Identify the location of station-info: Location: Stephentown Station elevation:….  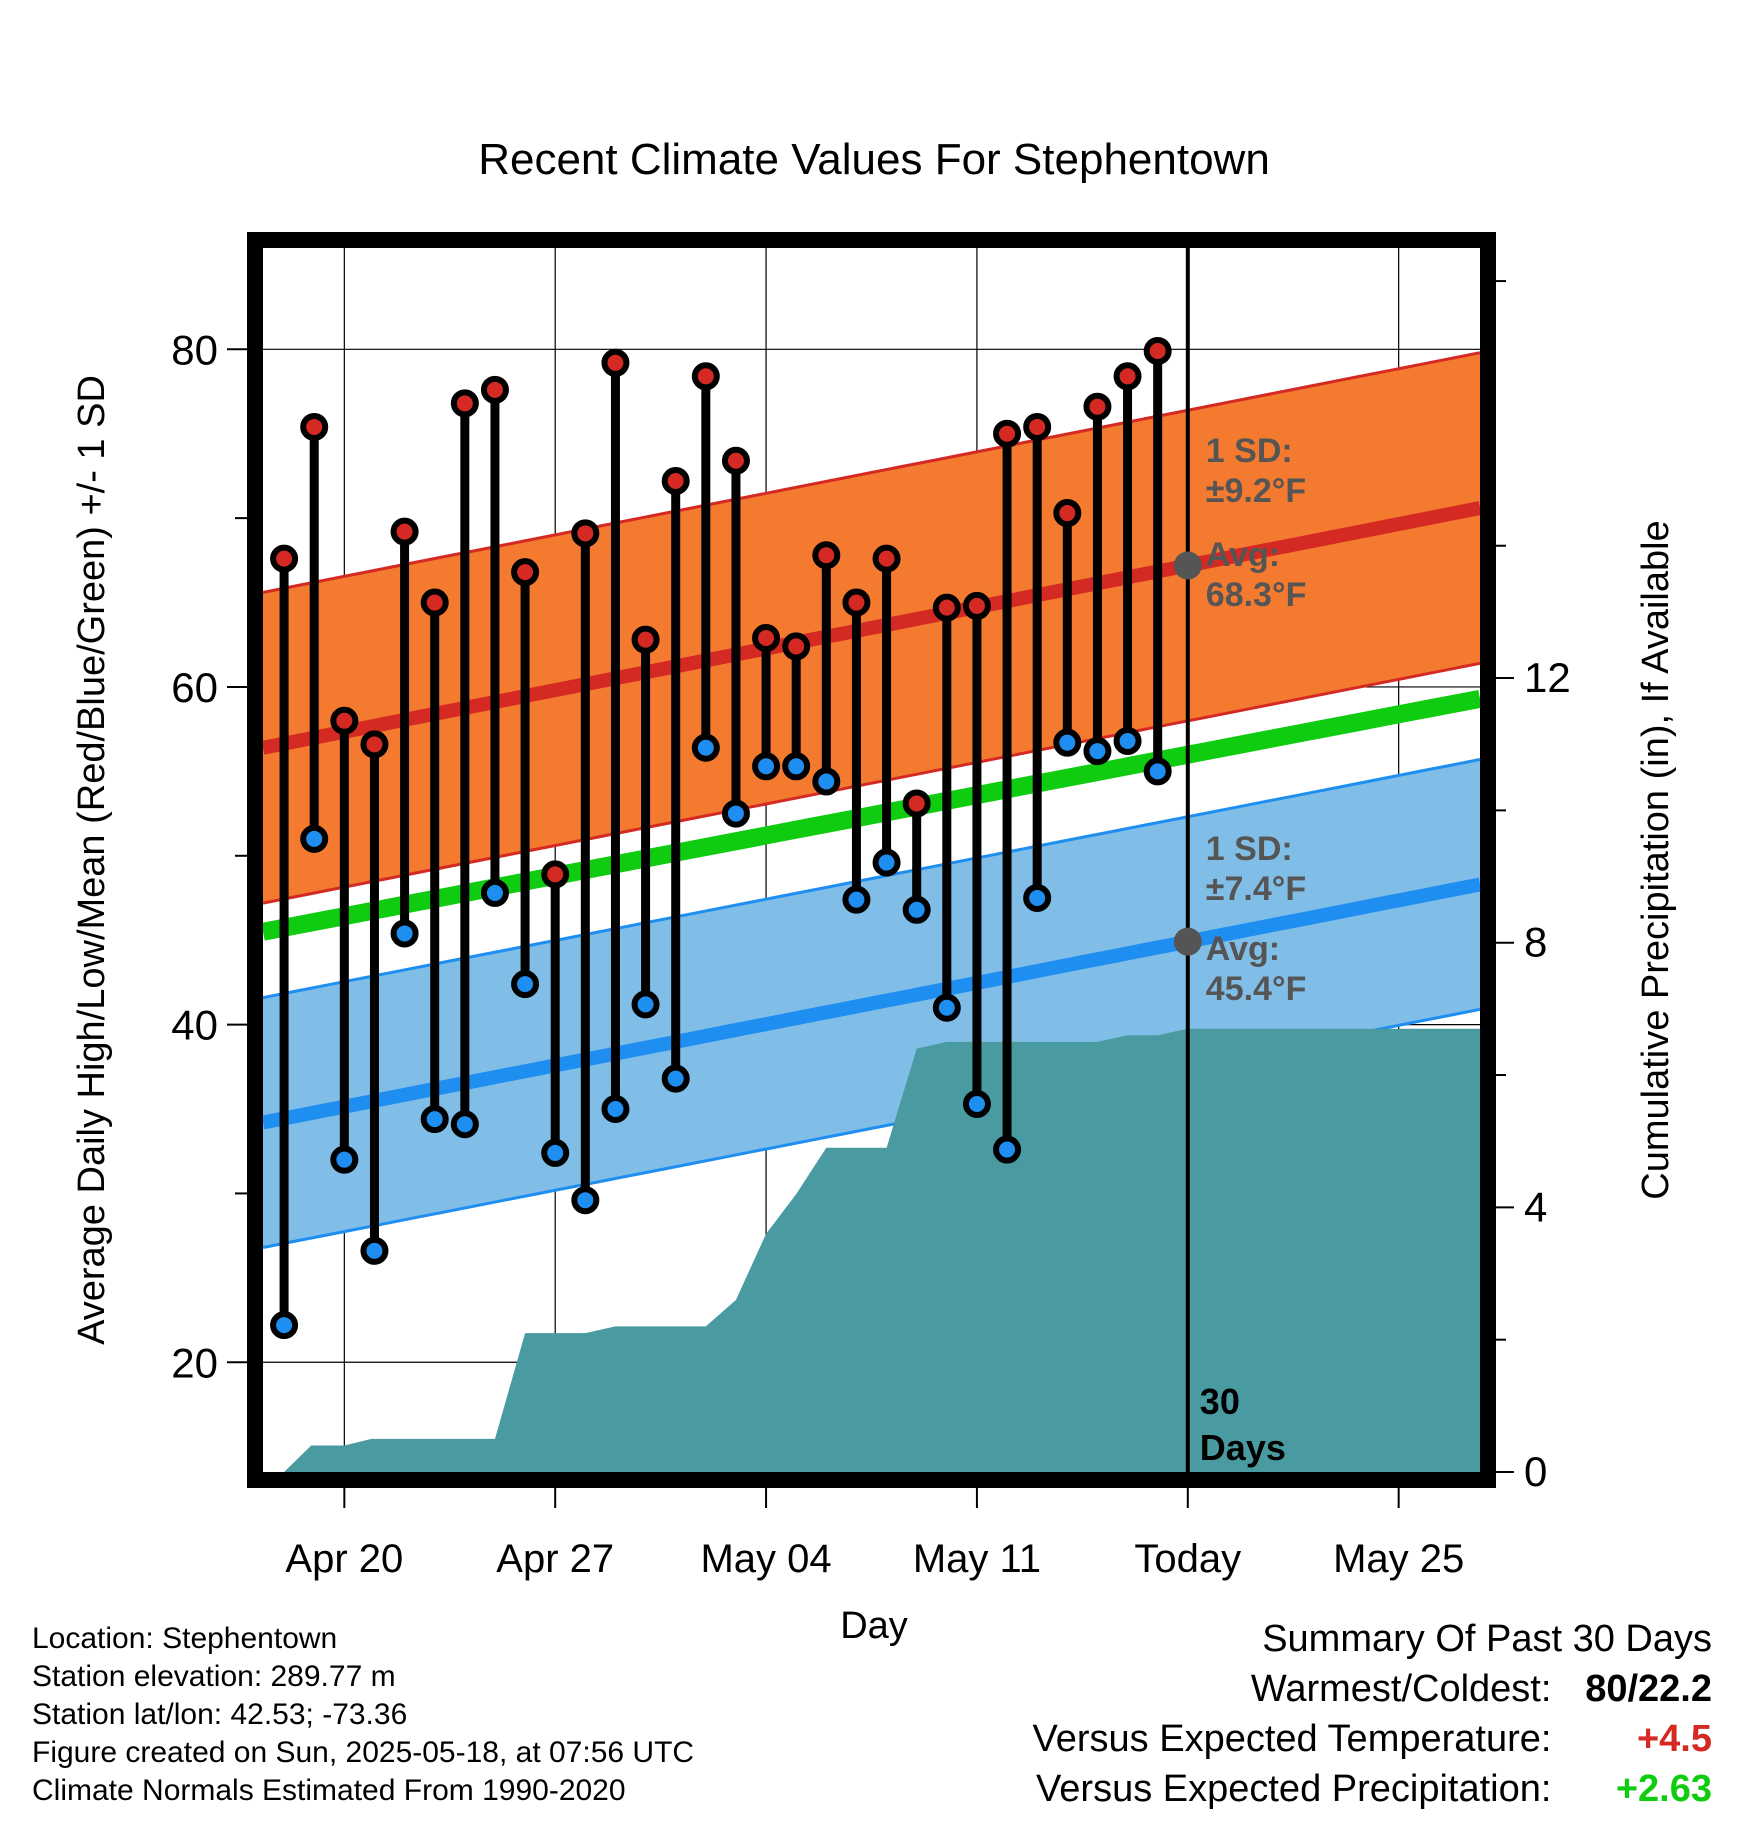
(363, 1715).